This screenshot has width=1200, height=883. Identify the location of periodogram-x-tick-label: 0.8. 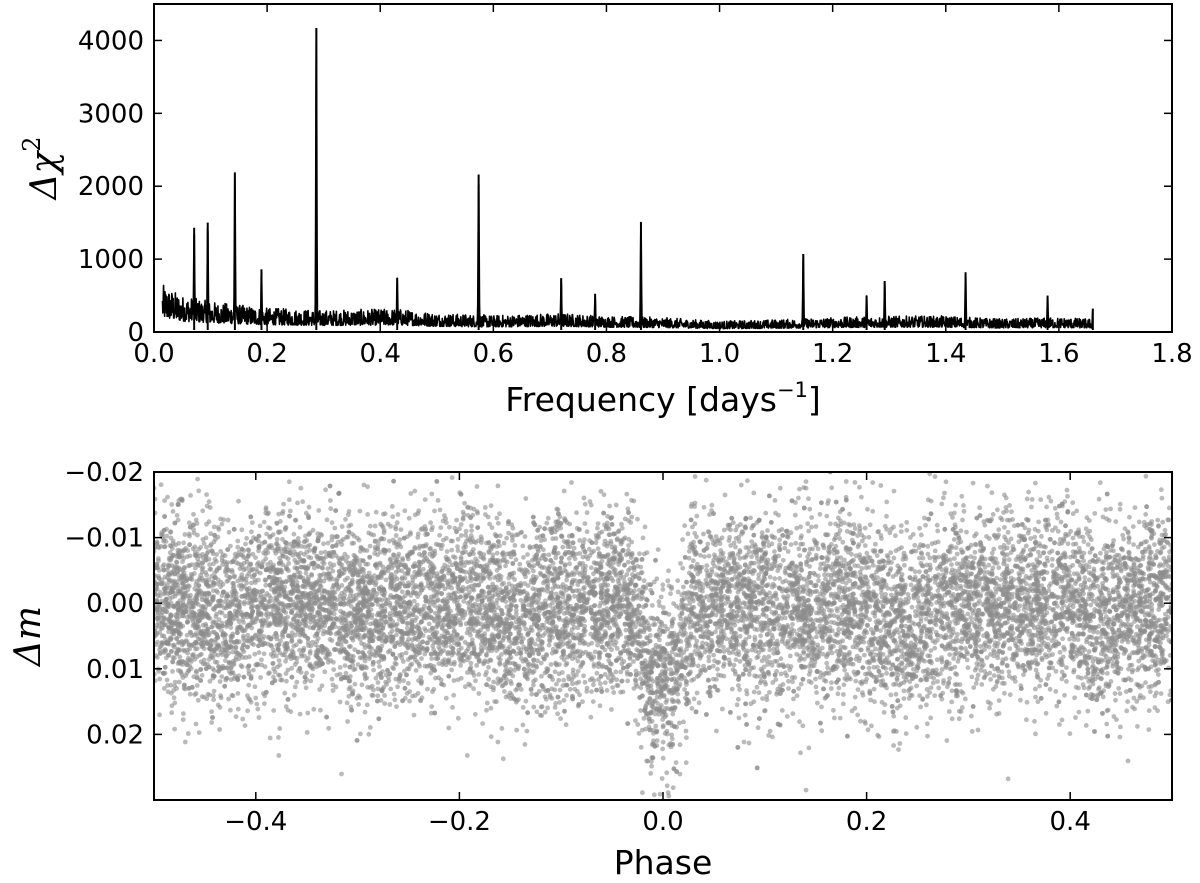
(606, 354).